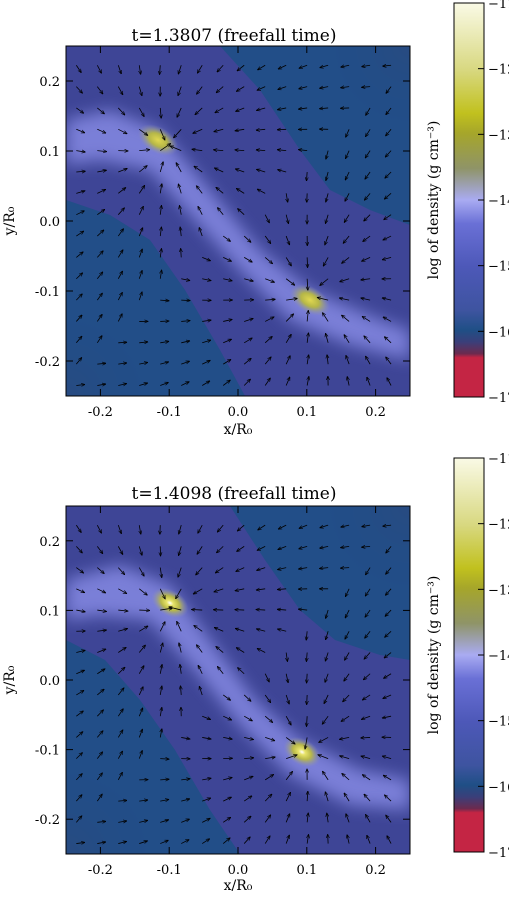 The width and height of the screenshot is (509, 898). I want to click on colorbar-1-label: log of density (g cm⁻³), so click(434, 200).